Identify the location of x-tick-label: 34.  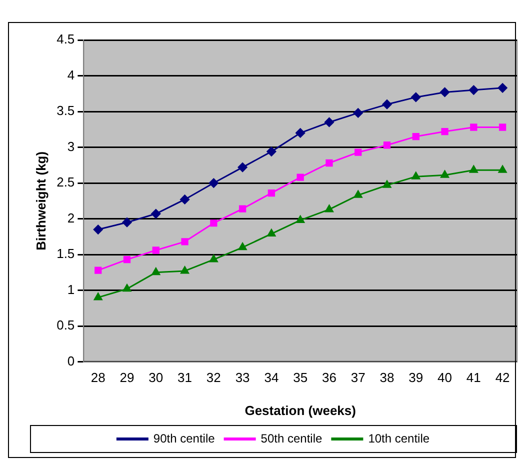
(271, 378).